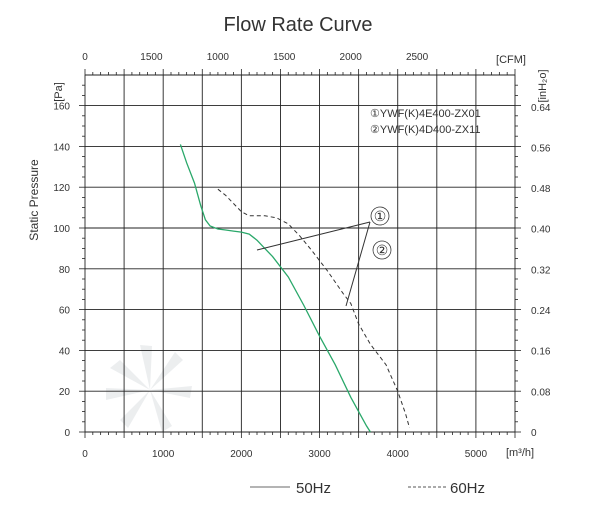 The width and height of the screenshot is (603, 508). I want to click on y-left-tick-label: 140, so click(61, 147).